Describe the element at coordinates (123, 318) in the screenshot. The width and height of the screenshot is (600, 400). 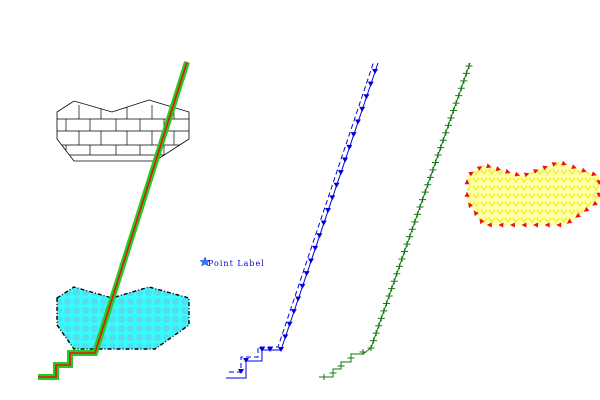
I see `cyan-polygon` at that location.